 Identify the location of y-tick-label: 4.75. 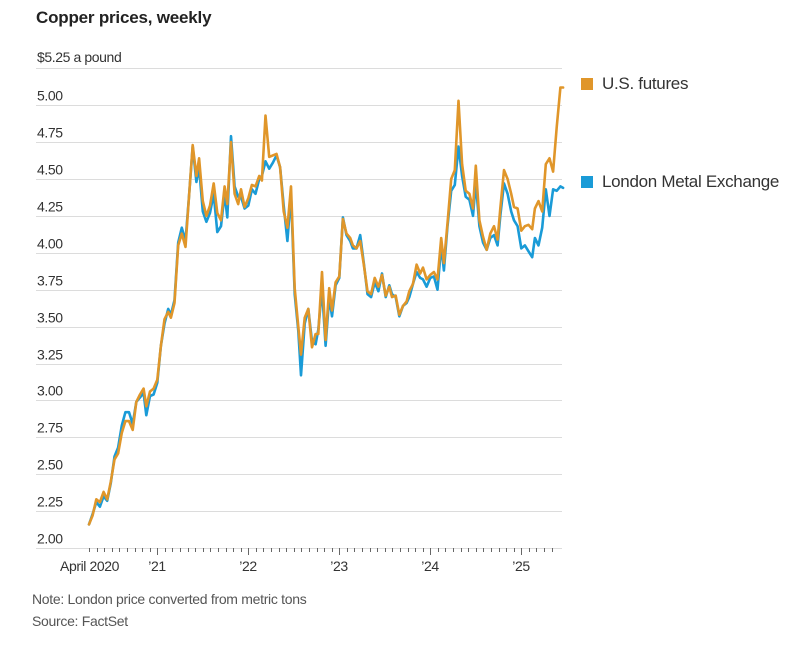
(50, 133).